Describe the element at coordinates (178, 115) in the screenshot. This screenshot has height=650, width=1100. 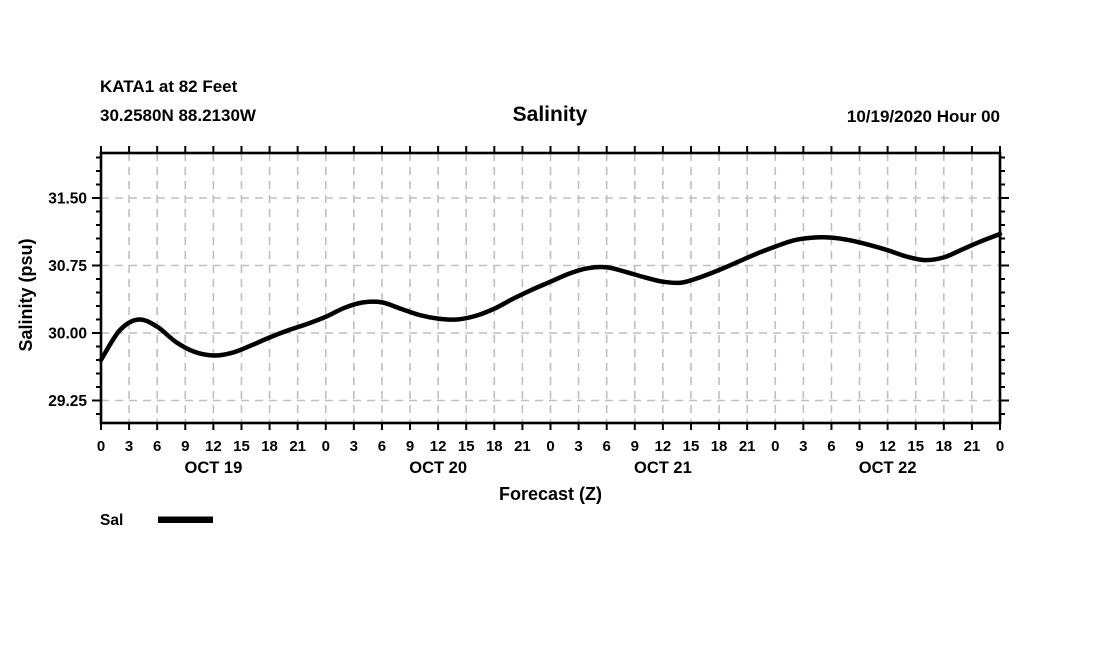
I see `station-coordinates: 30.2580N 88.2130W` at that location.